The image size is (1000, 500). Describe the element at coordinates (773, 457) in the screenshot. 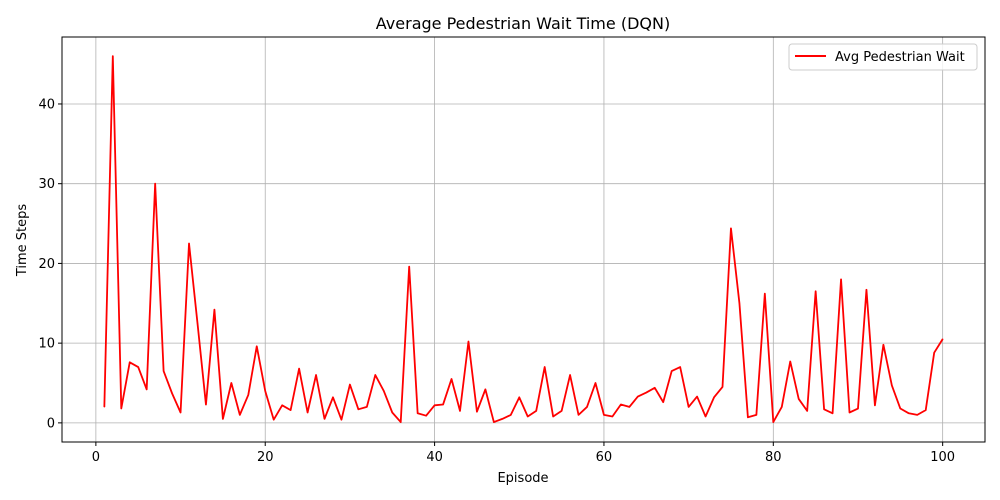

I see `x-tick-label: 80` at that location.